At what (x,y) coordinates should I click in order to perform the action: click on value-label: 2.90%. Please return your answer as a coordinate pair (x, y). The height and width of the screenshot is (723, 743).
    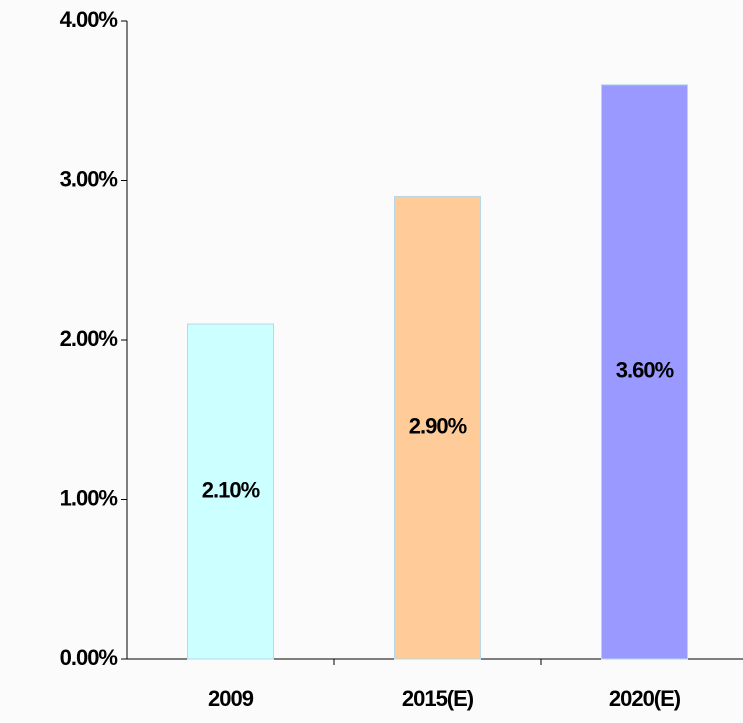
    Looking at the image, I should click on (438, 426).